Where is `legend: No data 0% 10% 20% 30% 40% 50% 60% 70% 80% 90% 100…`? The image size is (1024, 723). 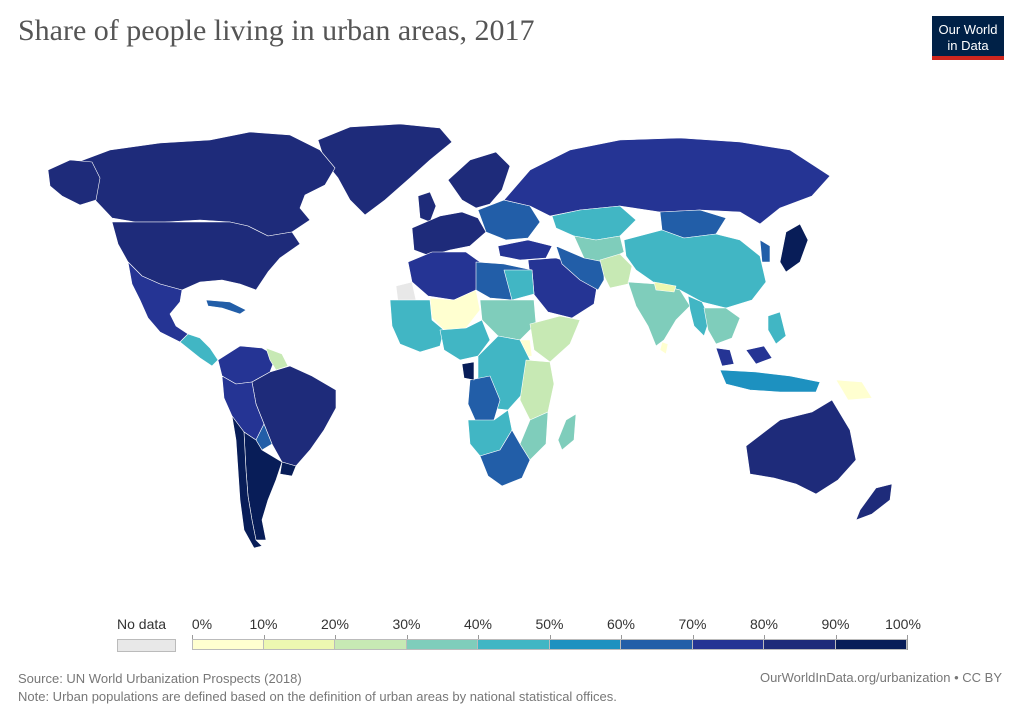 legend: No data 0% 10% 20% 30% 40% 50% 60% 70% 80% 90% 100… is located at coordinates (512, 635).